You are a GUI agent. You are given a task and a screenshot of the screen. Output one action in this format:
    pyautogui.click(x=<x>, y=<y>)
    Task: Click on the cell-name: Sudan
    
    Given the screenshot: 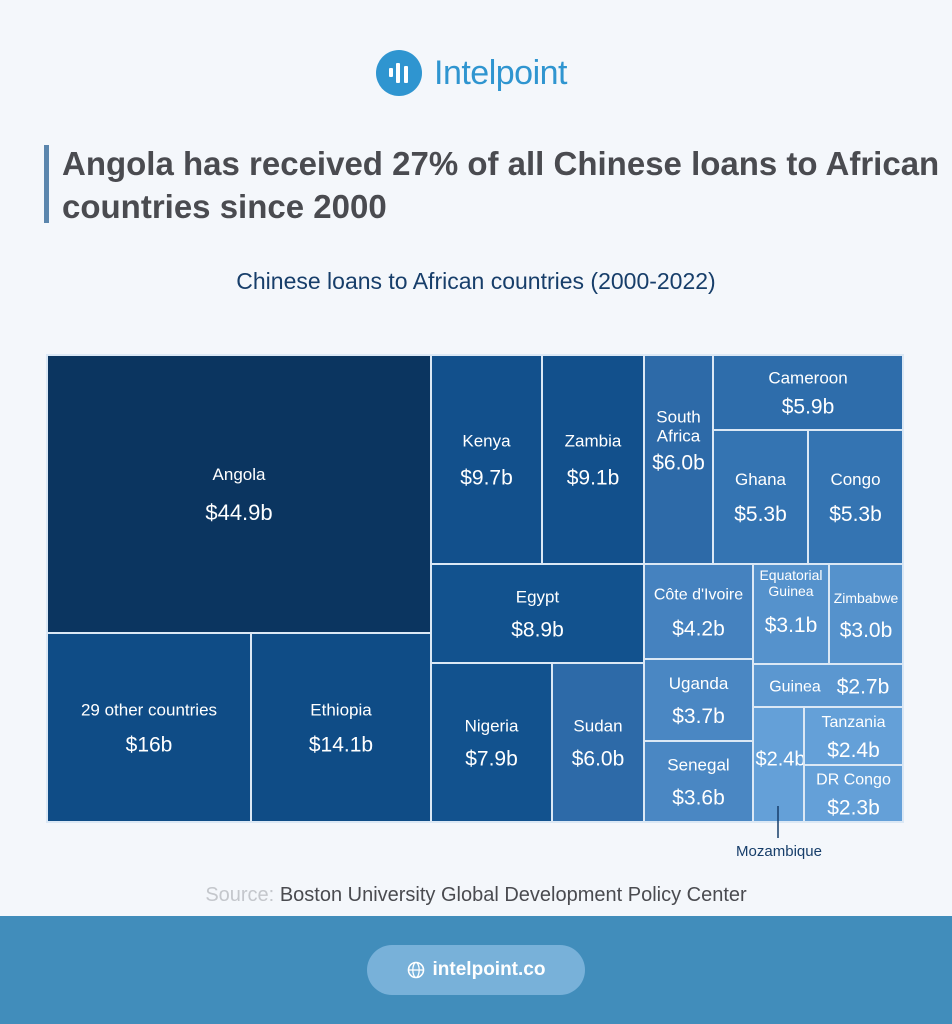 What is the action you would take?
    pyautogui.click(x=597, y=726)
    